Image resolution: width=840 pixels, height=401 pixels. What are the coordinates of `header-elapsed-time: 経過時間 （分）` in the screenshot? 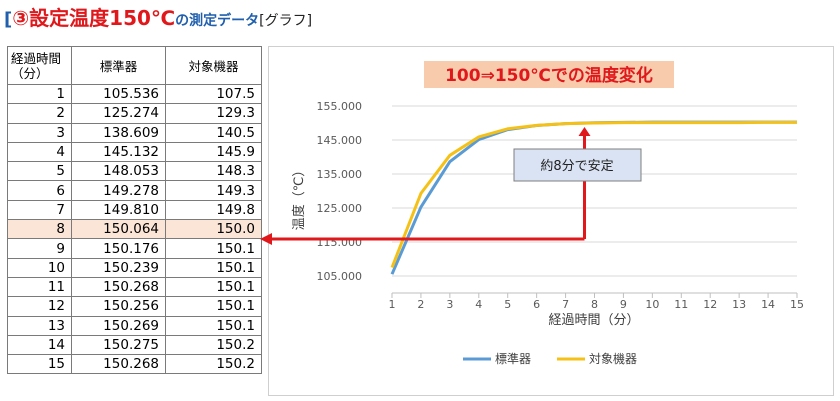 It's located at (39, 65).